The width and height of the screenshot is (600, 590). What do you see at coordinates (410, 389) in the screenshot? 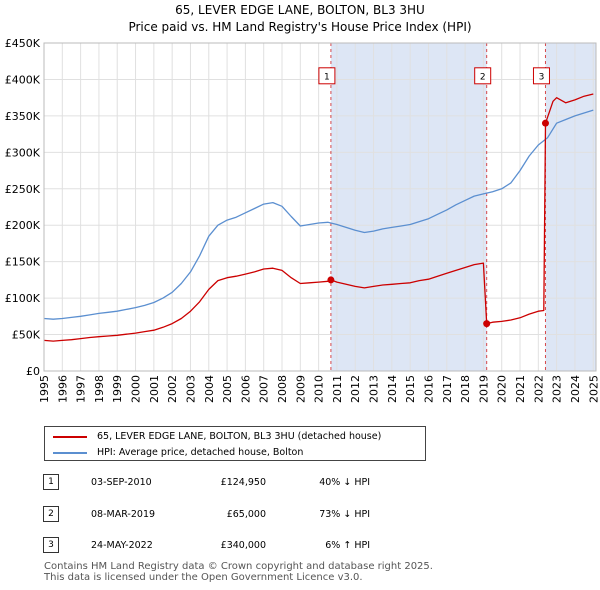
I see `x-tick-label: 2015` at bounding box center [410, 389].